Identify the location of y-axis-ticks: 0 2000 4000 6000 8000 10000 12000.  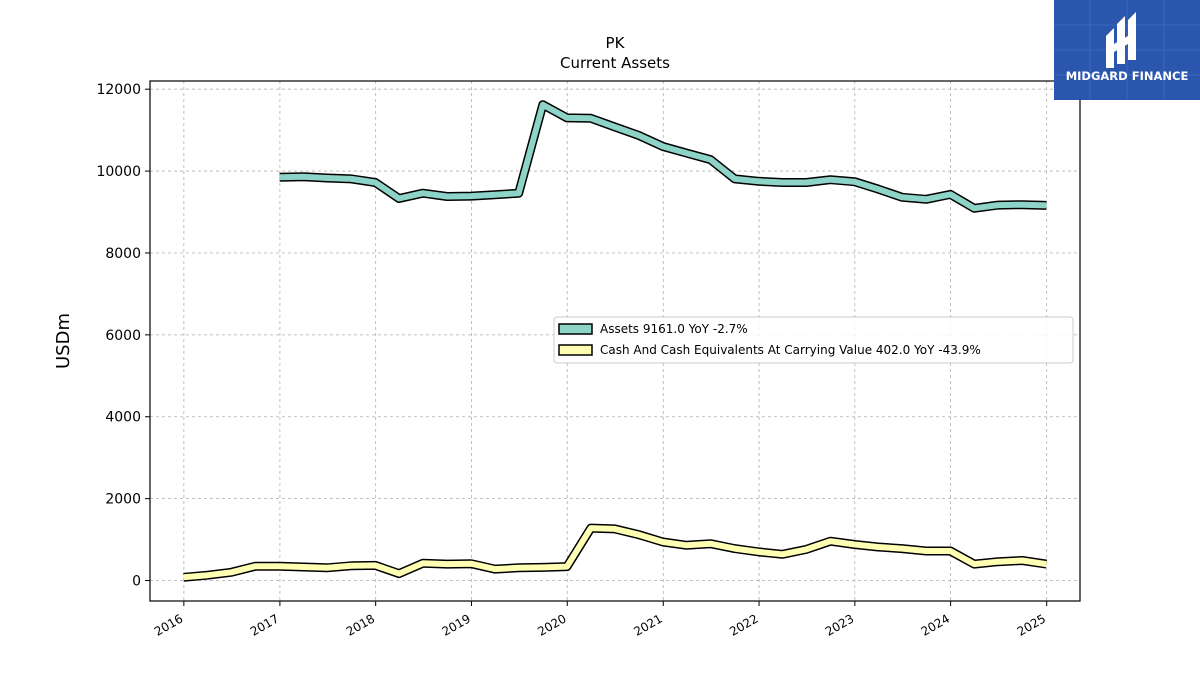
(123, 336).